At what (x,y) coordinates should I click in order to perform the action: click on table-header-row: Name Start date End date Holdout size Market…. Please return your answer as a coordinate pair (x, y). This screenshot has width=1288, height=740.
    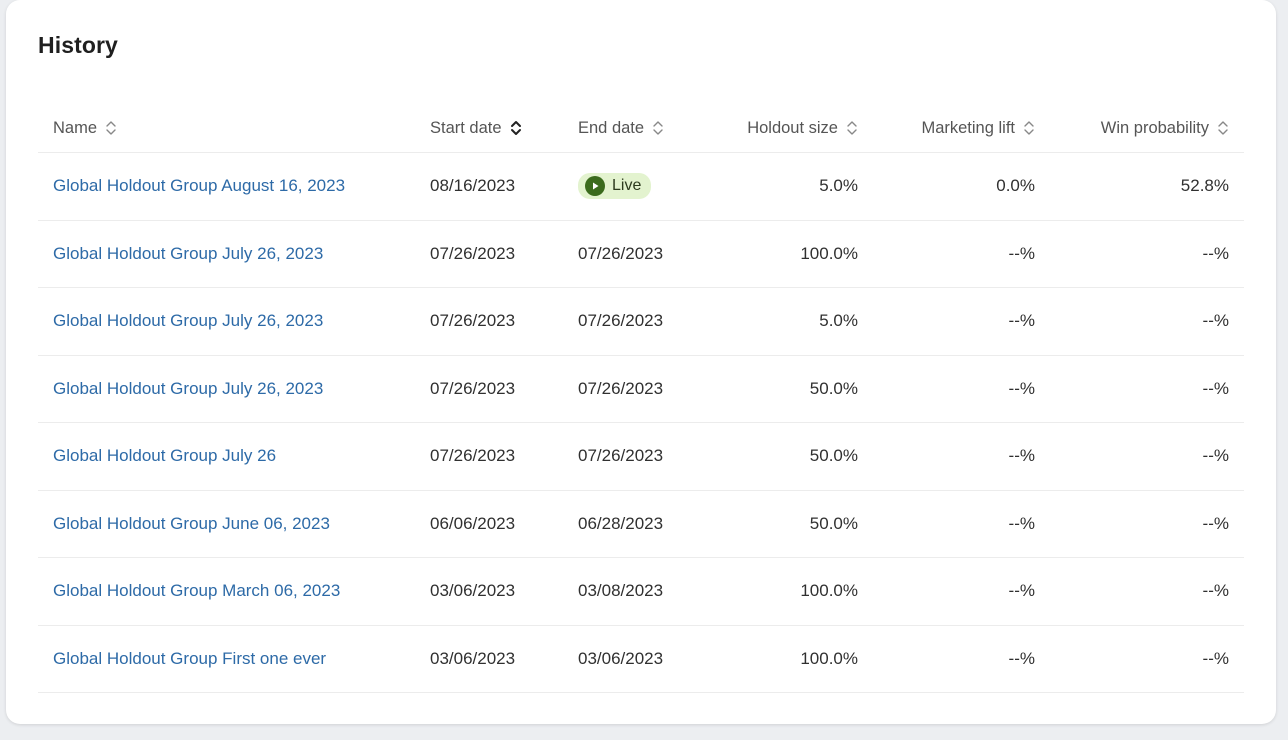
    Looking at the image, I should click on (641, 126).